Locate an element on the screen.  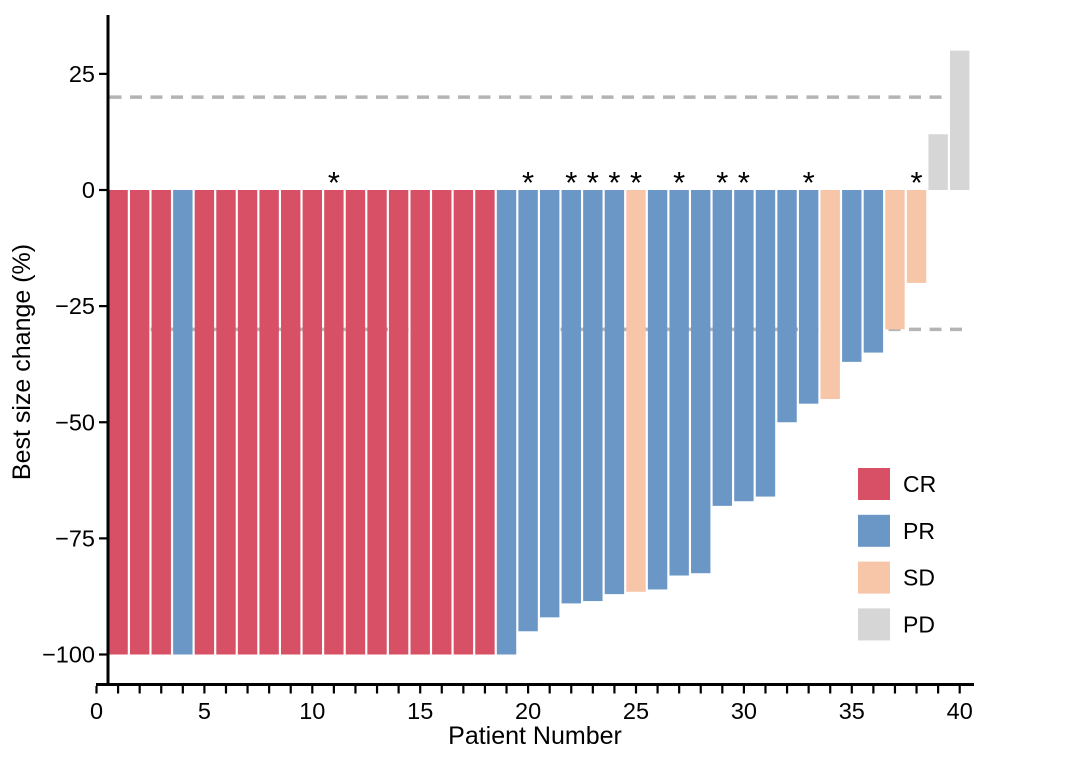
legend-swatch-cr is located at coordinates (874, 484).